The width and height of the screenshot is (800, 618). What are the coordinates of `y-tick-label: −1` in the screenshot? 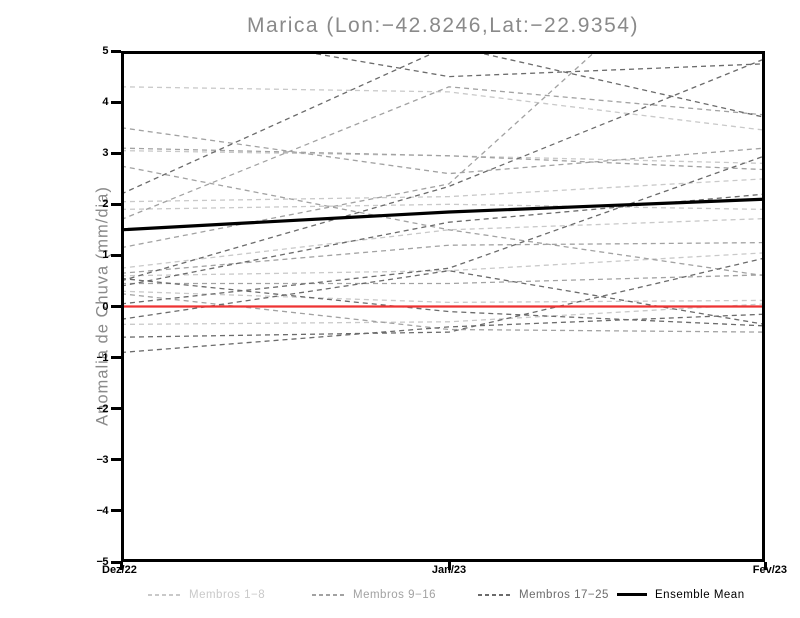 It's located at (102, 357).